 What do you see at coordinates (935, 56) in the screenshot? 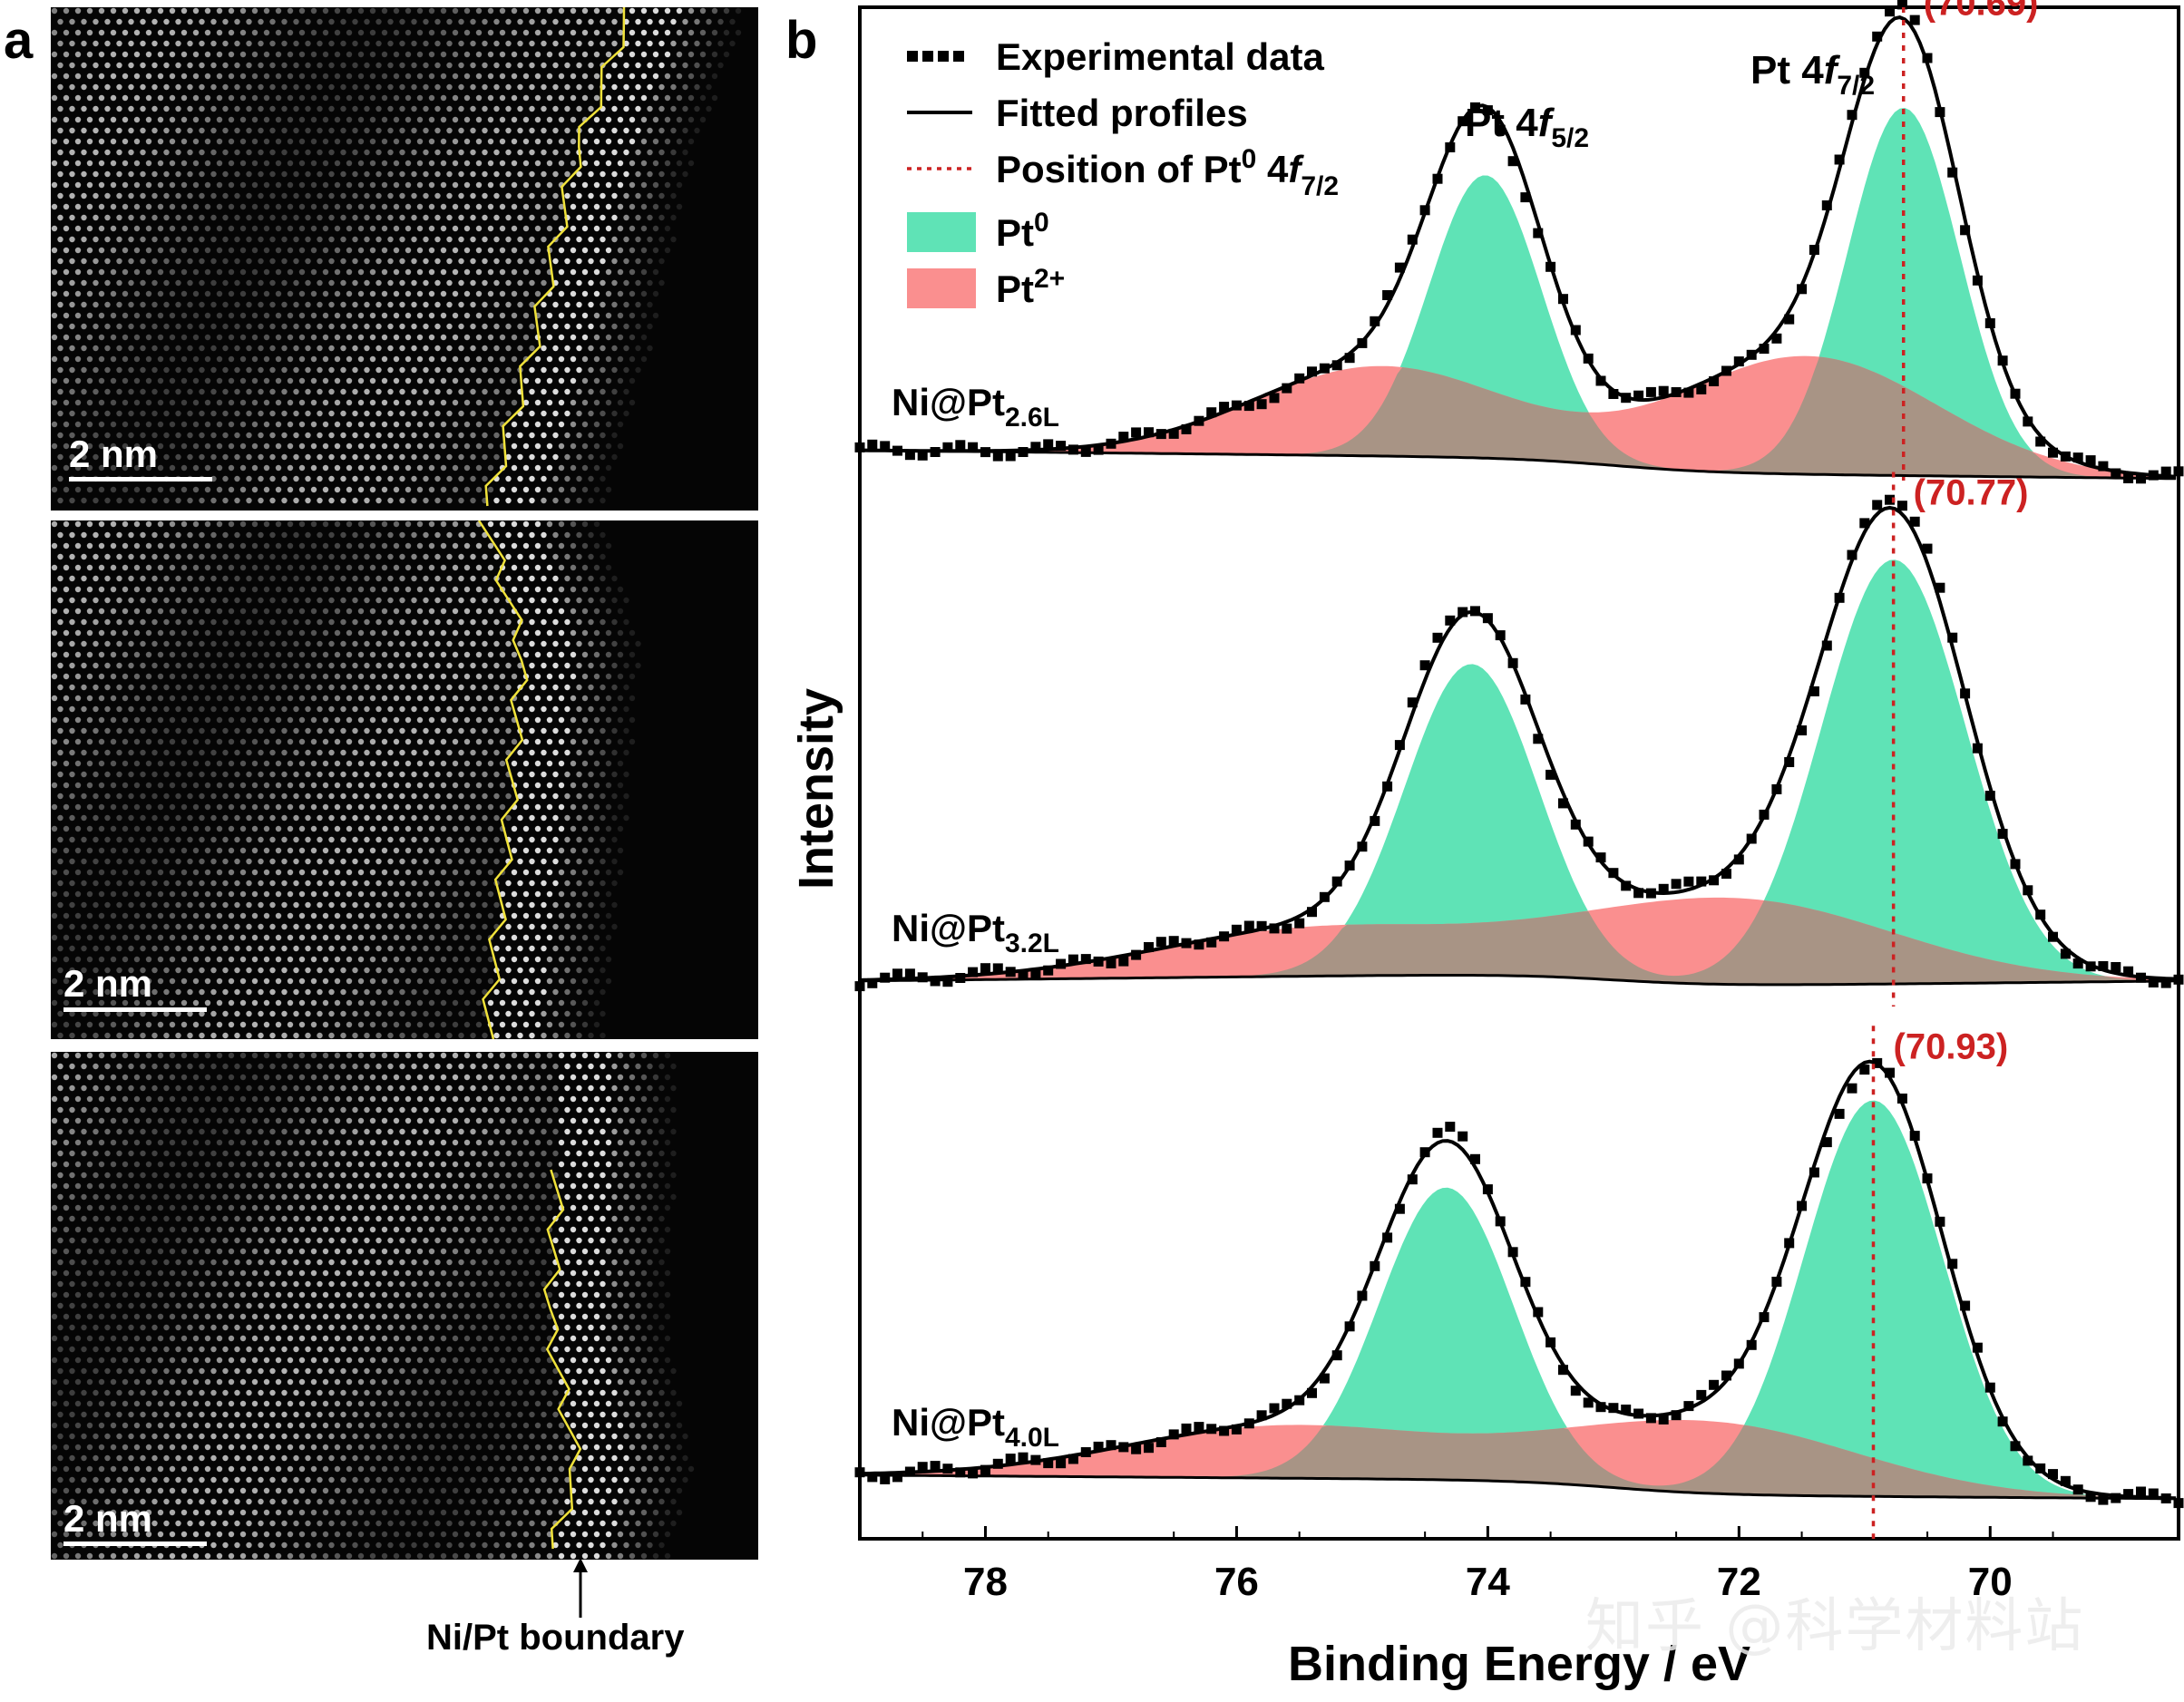
I see `legend-symbol-exp` at bounding box center [935, 56].